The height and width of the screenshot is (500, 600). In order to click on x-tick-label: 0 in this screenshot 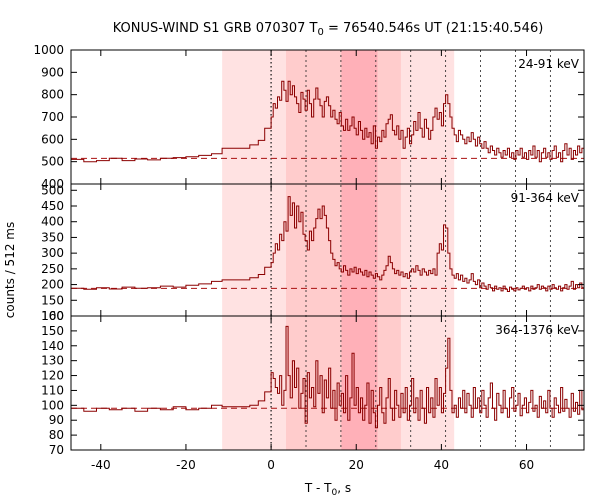, I will do `click(271, 465)`.